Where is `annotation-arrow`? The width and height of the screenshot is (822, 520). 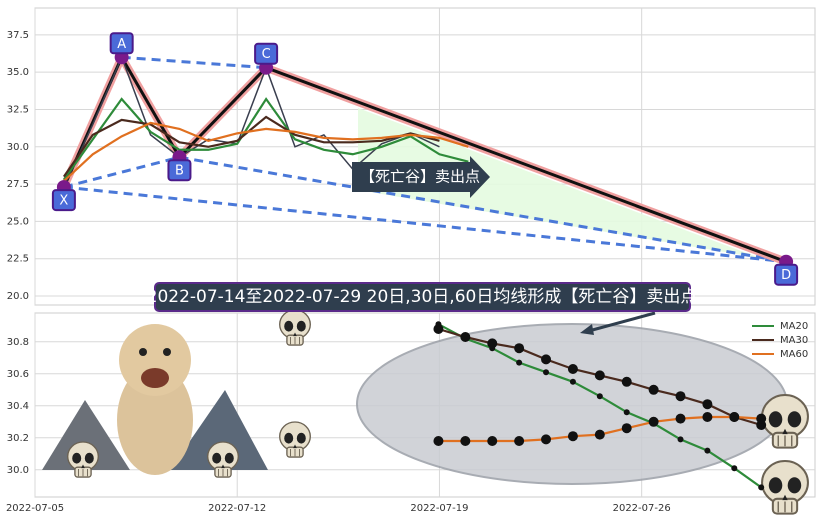 annotation-arrow is located at coordinates (421, 177).